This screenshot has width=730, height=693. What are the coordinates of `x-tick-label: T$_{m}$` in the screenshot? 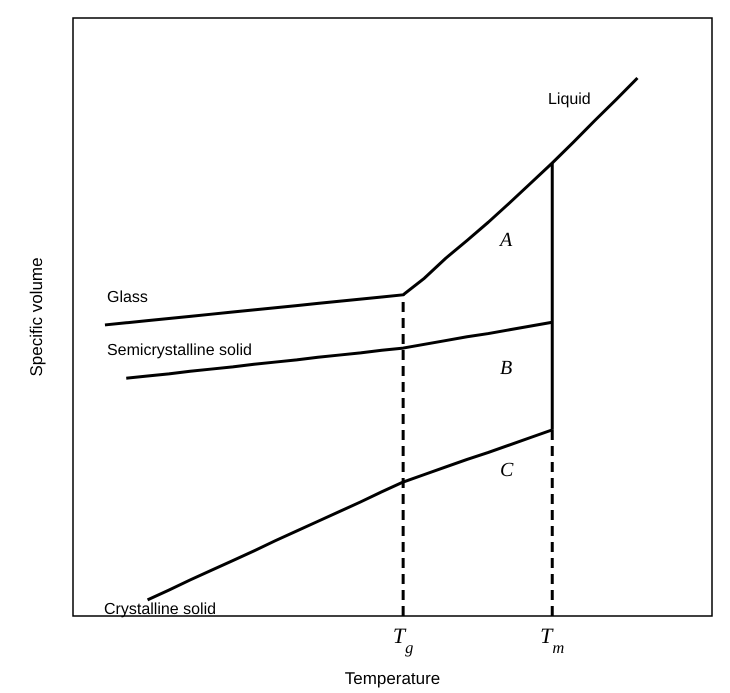 It's located at (552, 639).